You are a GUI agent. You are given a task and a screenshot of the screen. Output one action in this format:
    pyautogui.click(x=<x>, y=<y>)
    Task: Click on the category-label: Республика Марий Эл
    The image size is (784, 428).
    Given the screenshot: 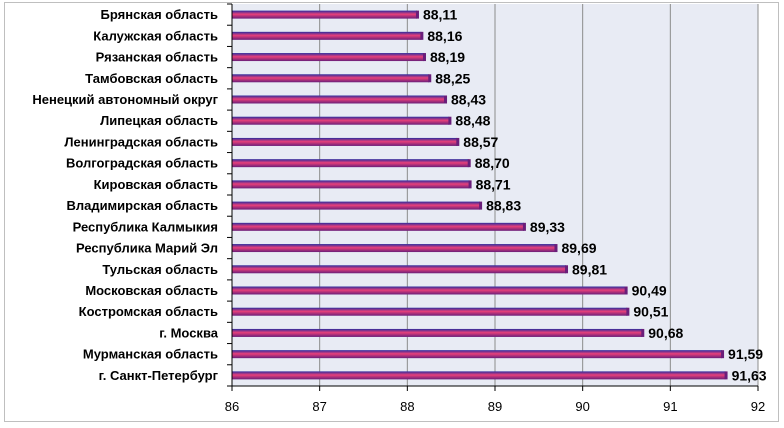 What is the action you would take?
    pyautogui.click(x=147, y=248)
    